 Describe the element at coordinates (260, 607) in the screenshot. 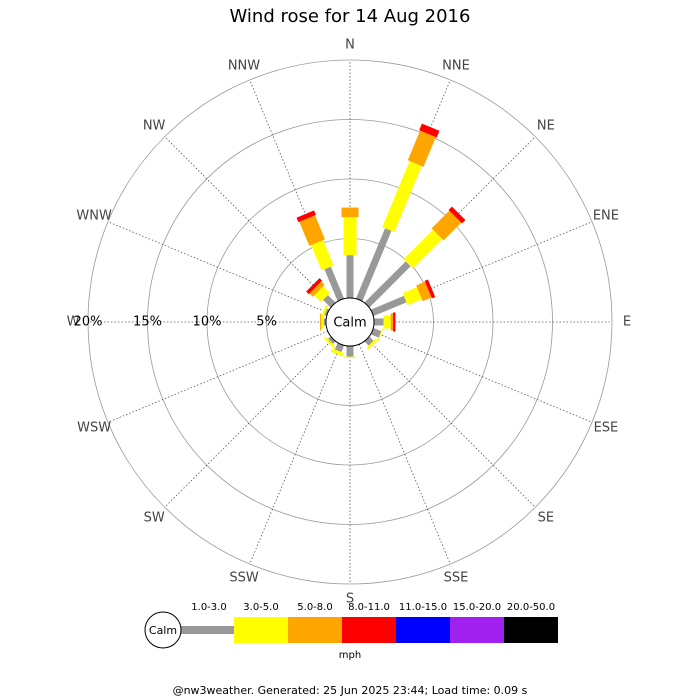

I see `legend-label: 3.0-5.0` at that location.